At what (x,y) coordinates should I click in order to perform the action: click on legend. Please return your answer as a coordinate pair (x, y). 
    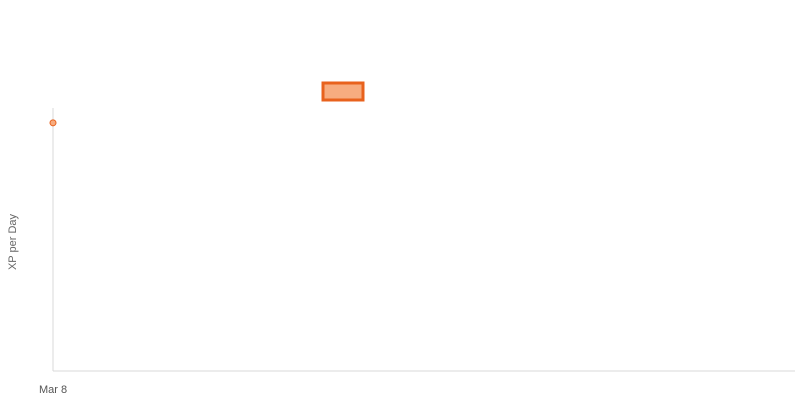
    Looking at the image, I should click on (343, 91).